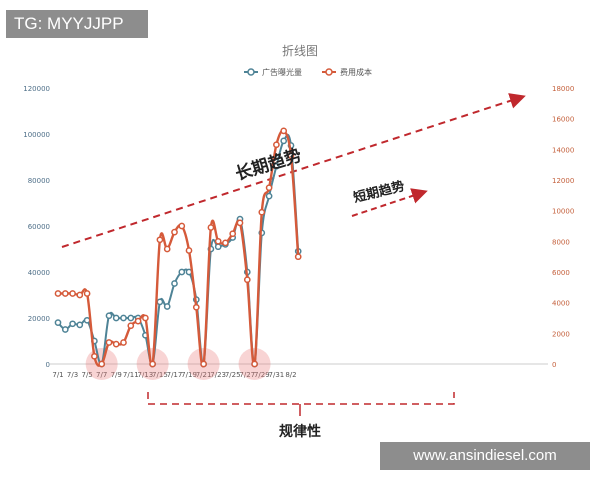 The image size is (600, 480). What do you see at coordinates (204, 375) in the screenshot?
I see `x-tick-label: 7/21` at bounding box center [204, 375].